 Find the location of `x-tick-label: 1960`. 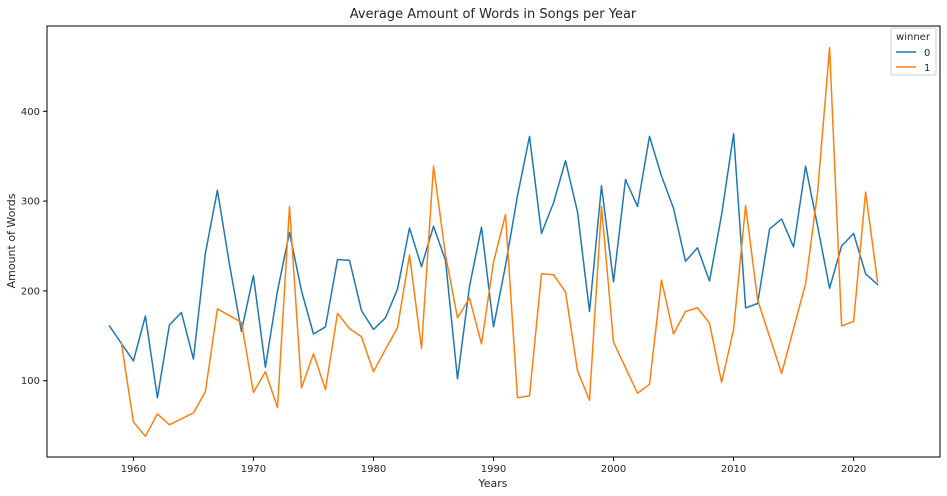

x-tick-label: 1960 is located at coordinates (133, 469).